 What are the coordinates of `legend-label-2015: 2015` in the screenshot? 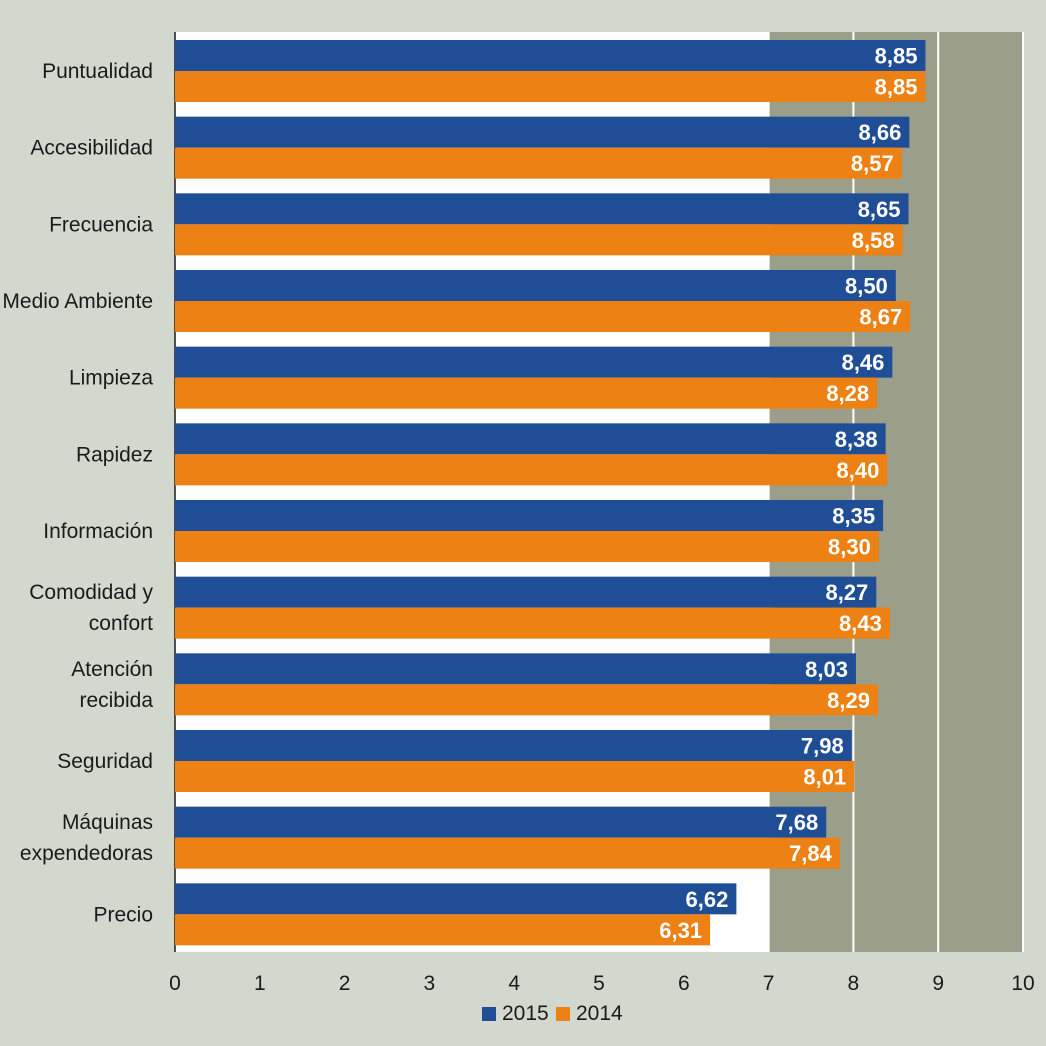 It's located at (525, 1013).